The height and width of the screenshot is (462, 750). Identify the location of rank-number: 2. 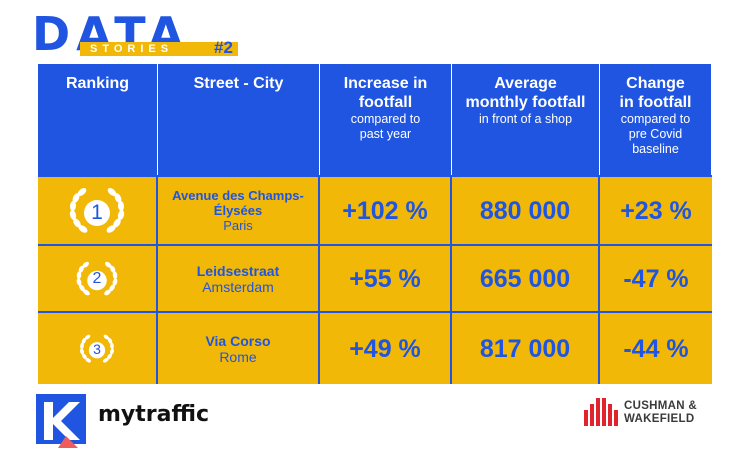
(97, 278).